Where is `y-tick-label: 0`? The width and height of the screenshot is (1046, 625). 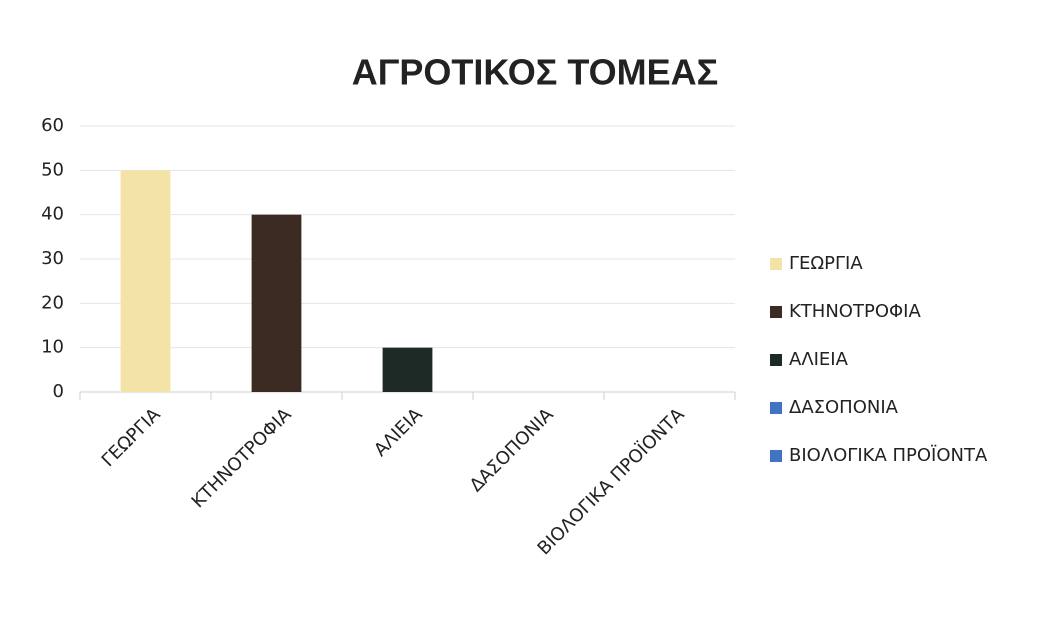 y-tick-label: 0 is located at coordinates (58, 391).